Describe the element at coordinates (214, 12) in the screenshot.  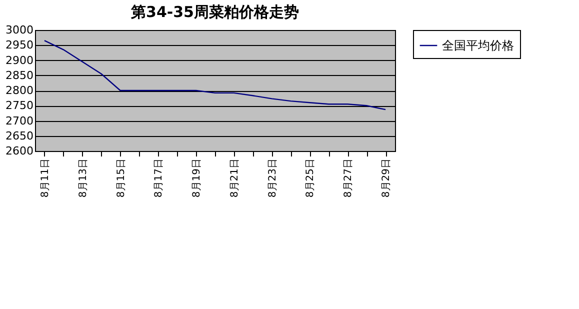
I see `chart-title: 第34-35周菜粕价格走势` at that location.